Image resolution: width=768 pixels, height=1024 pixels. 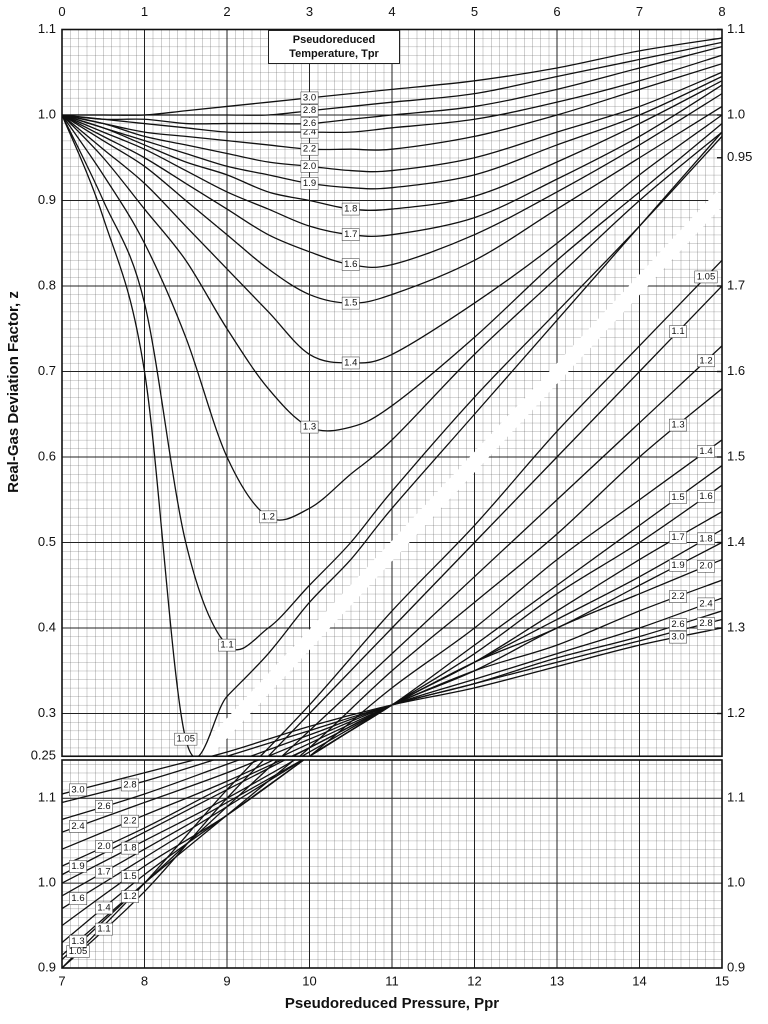 What do you see at coordinates (350, 362) in the screenshot?
I see `curve-label: 1.4` at bounding box center [350, 362].